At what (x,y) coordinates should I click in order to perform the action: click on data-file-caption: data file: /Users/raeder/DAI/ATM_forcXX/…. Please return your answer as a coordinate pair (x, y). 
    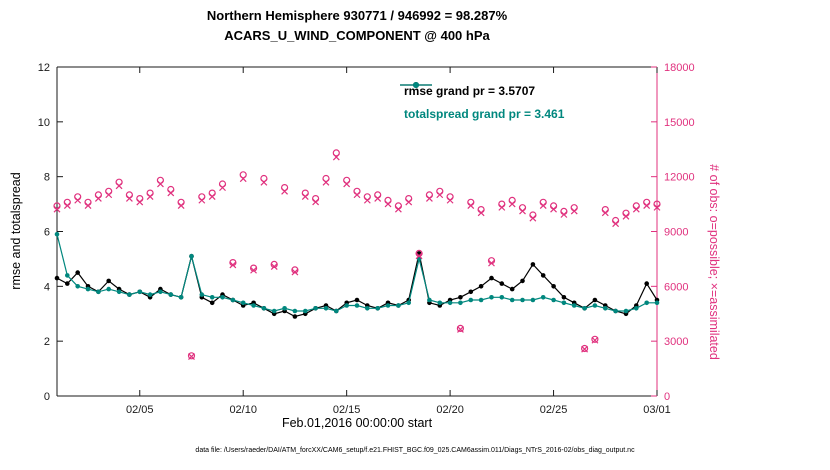
    Looking at the image, I should click on (415, 450).